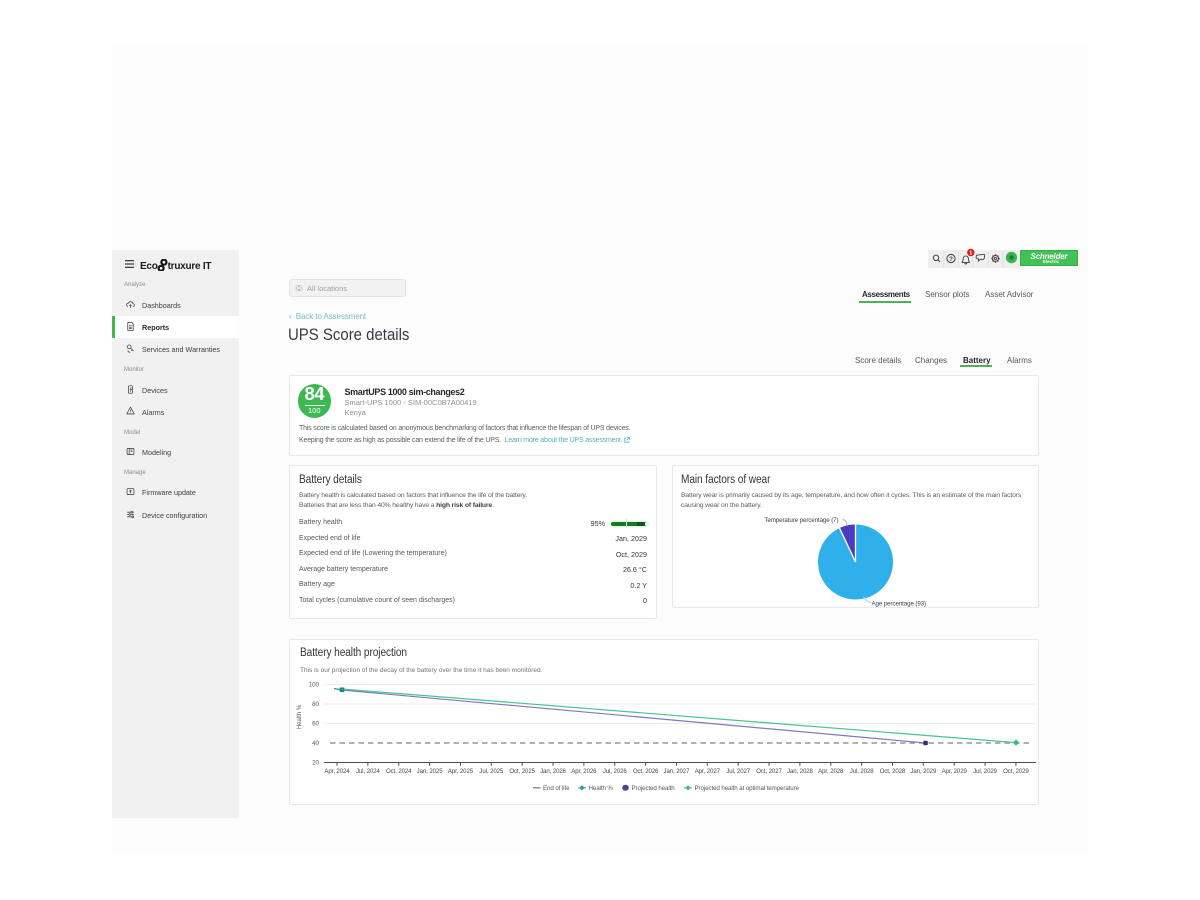 The height and width of the screenshot is (900, 1200). What do you see at coordinates (654, 788) in the screenshot?
I see `svg-text: Projected health` at bounding box center [654, 788].